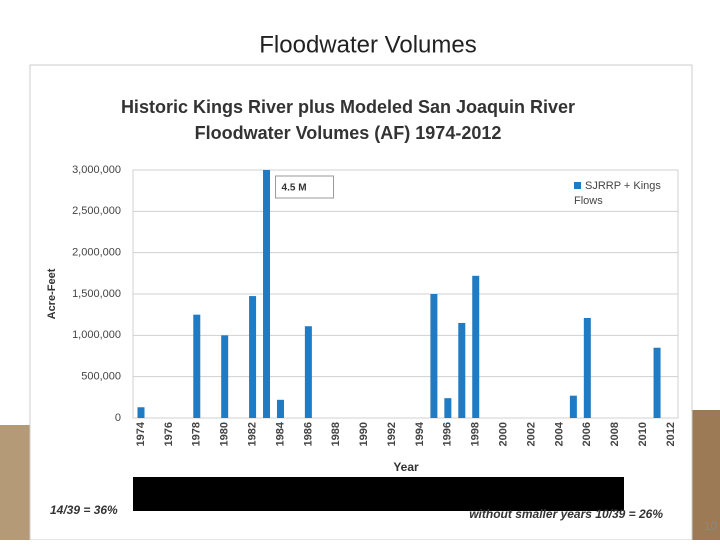 The height and width of the screenshot is (545, 720). I want to click on y-axis-label: Acre-Feet, so click(52, 293).